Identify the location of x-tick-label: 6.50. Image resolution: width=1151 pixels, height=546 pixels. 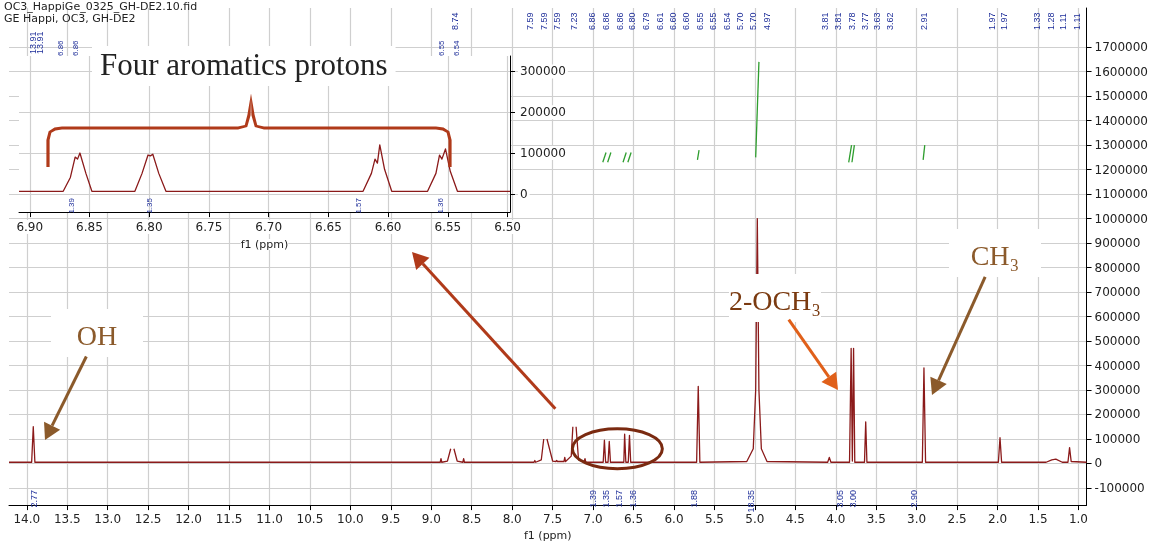
(507, 227).